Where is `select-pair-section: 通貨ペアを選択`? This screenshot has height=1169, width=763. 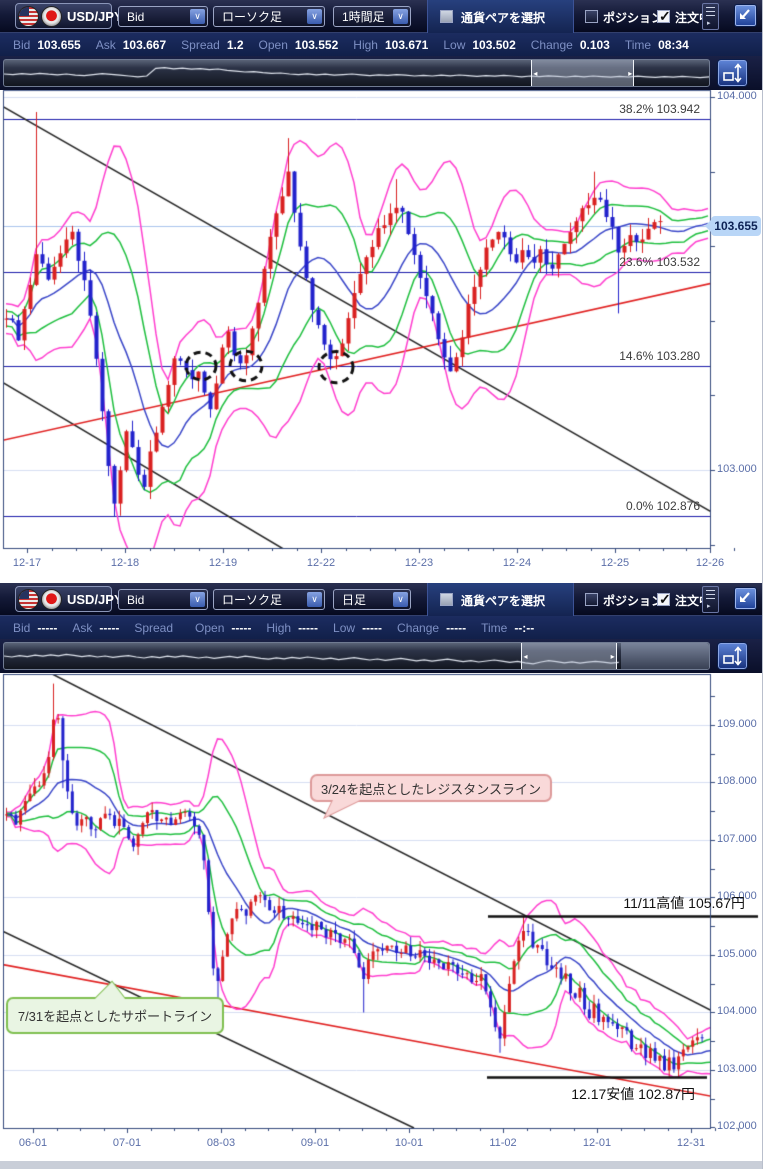
select-pair-section: 通貨ペアを選択 is located at coordinates (500, 599).